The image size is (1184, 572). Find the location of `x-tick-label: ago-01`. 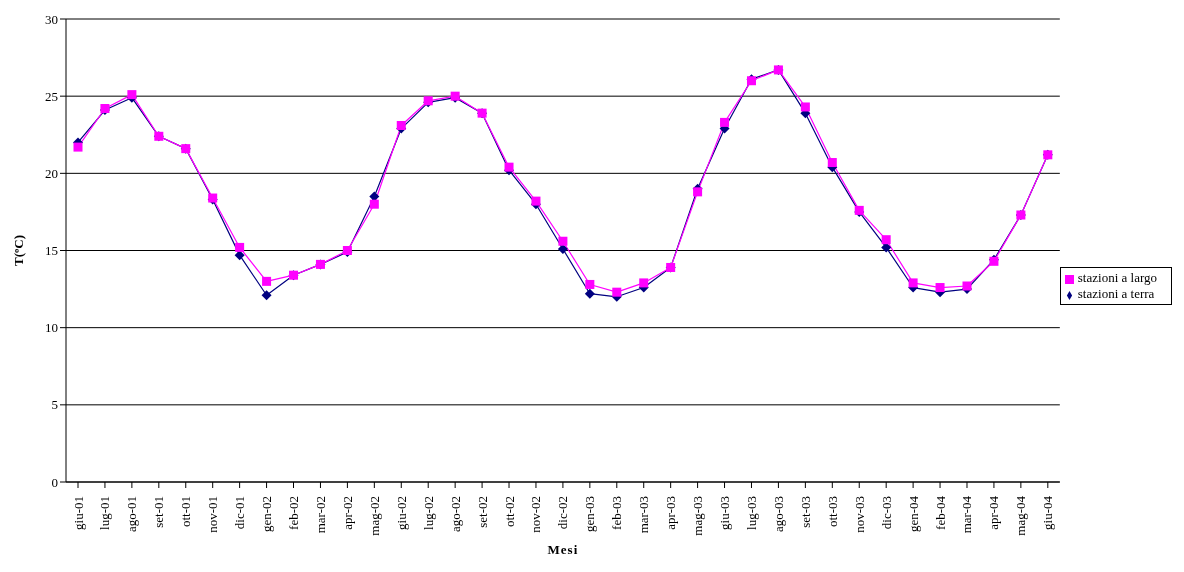

x-tick-label: ago-01 is located at coordinates (132, 514).